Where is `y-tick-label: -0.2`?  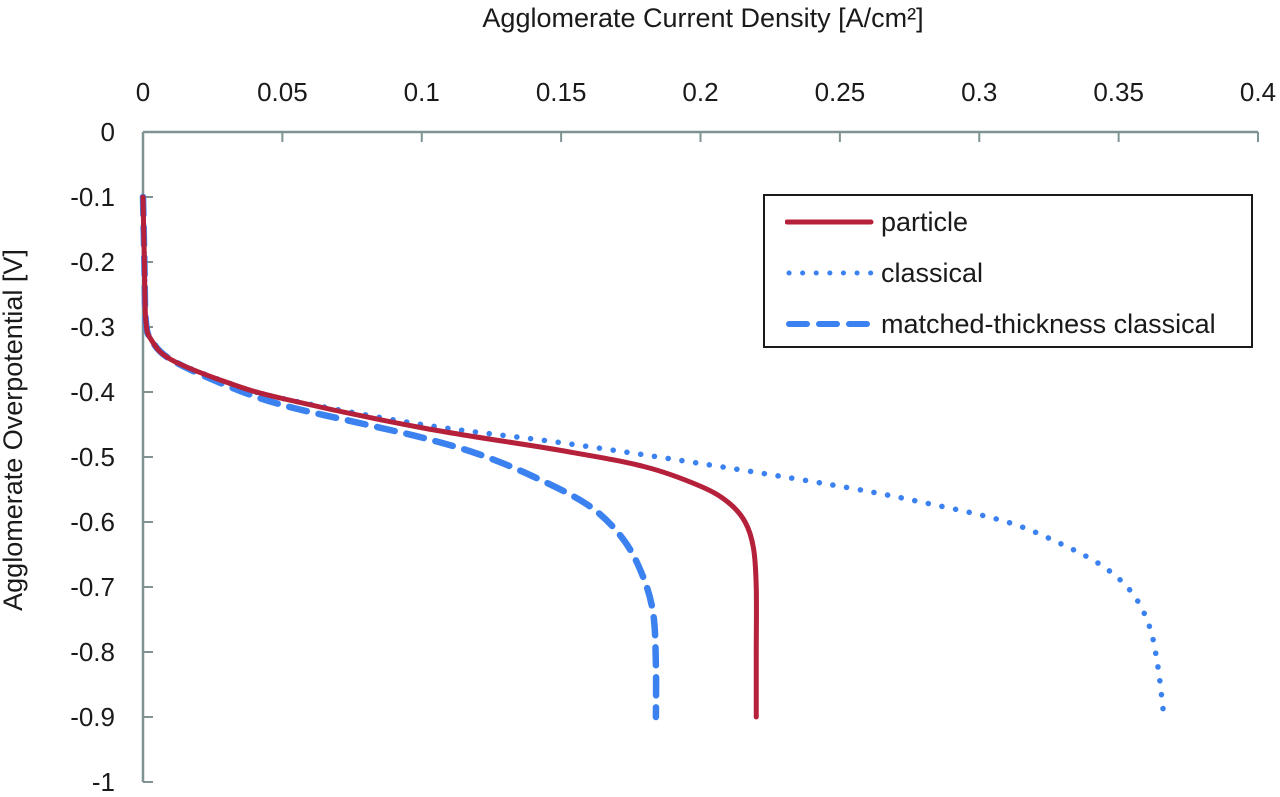
y-tick-label: -0.2 is located at coordinates (92, 262).